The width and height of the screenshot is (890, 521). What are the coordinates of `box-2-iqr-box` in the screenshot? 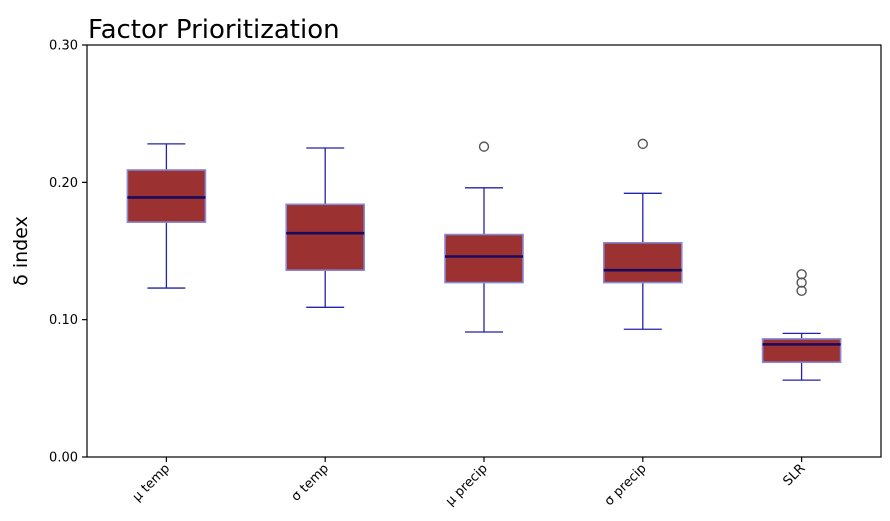 It's located at (484, 258).